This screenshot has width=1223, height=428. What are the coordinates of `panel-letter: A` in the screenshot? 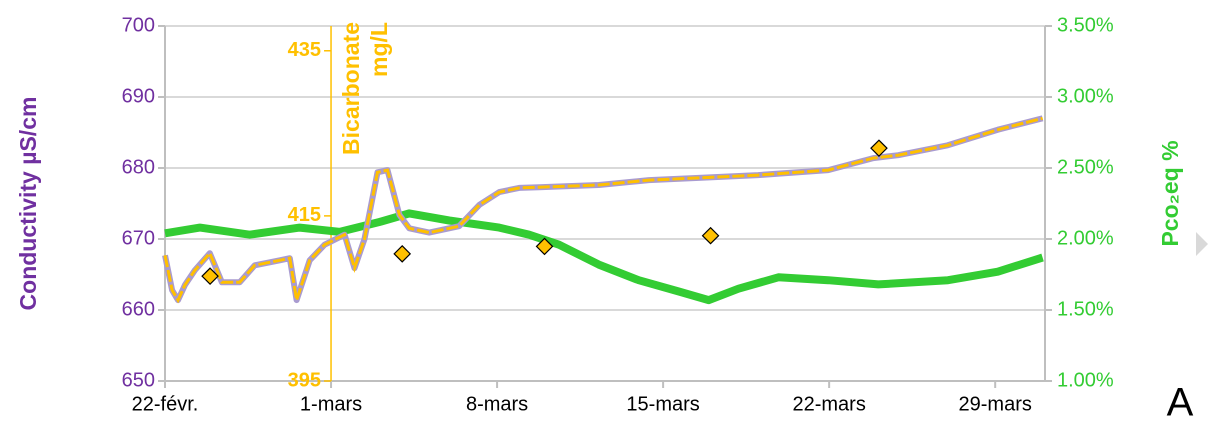 It's located at (1180, 403).